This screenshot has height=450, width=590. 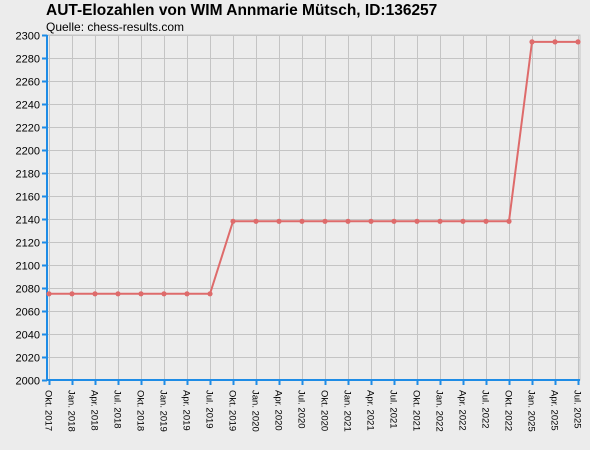 I want to click on y-tick-label: 2040, so click(x=28, y=336).